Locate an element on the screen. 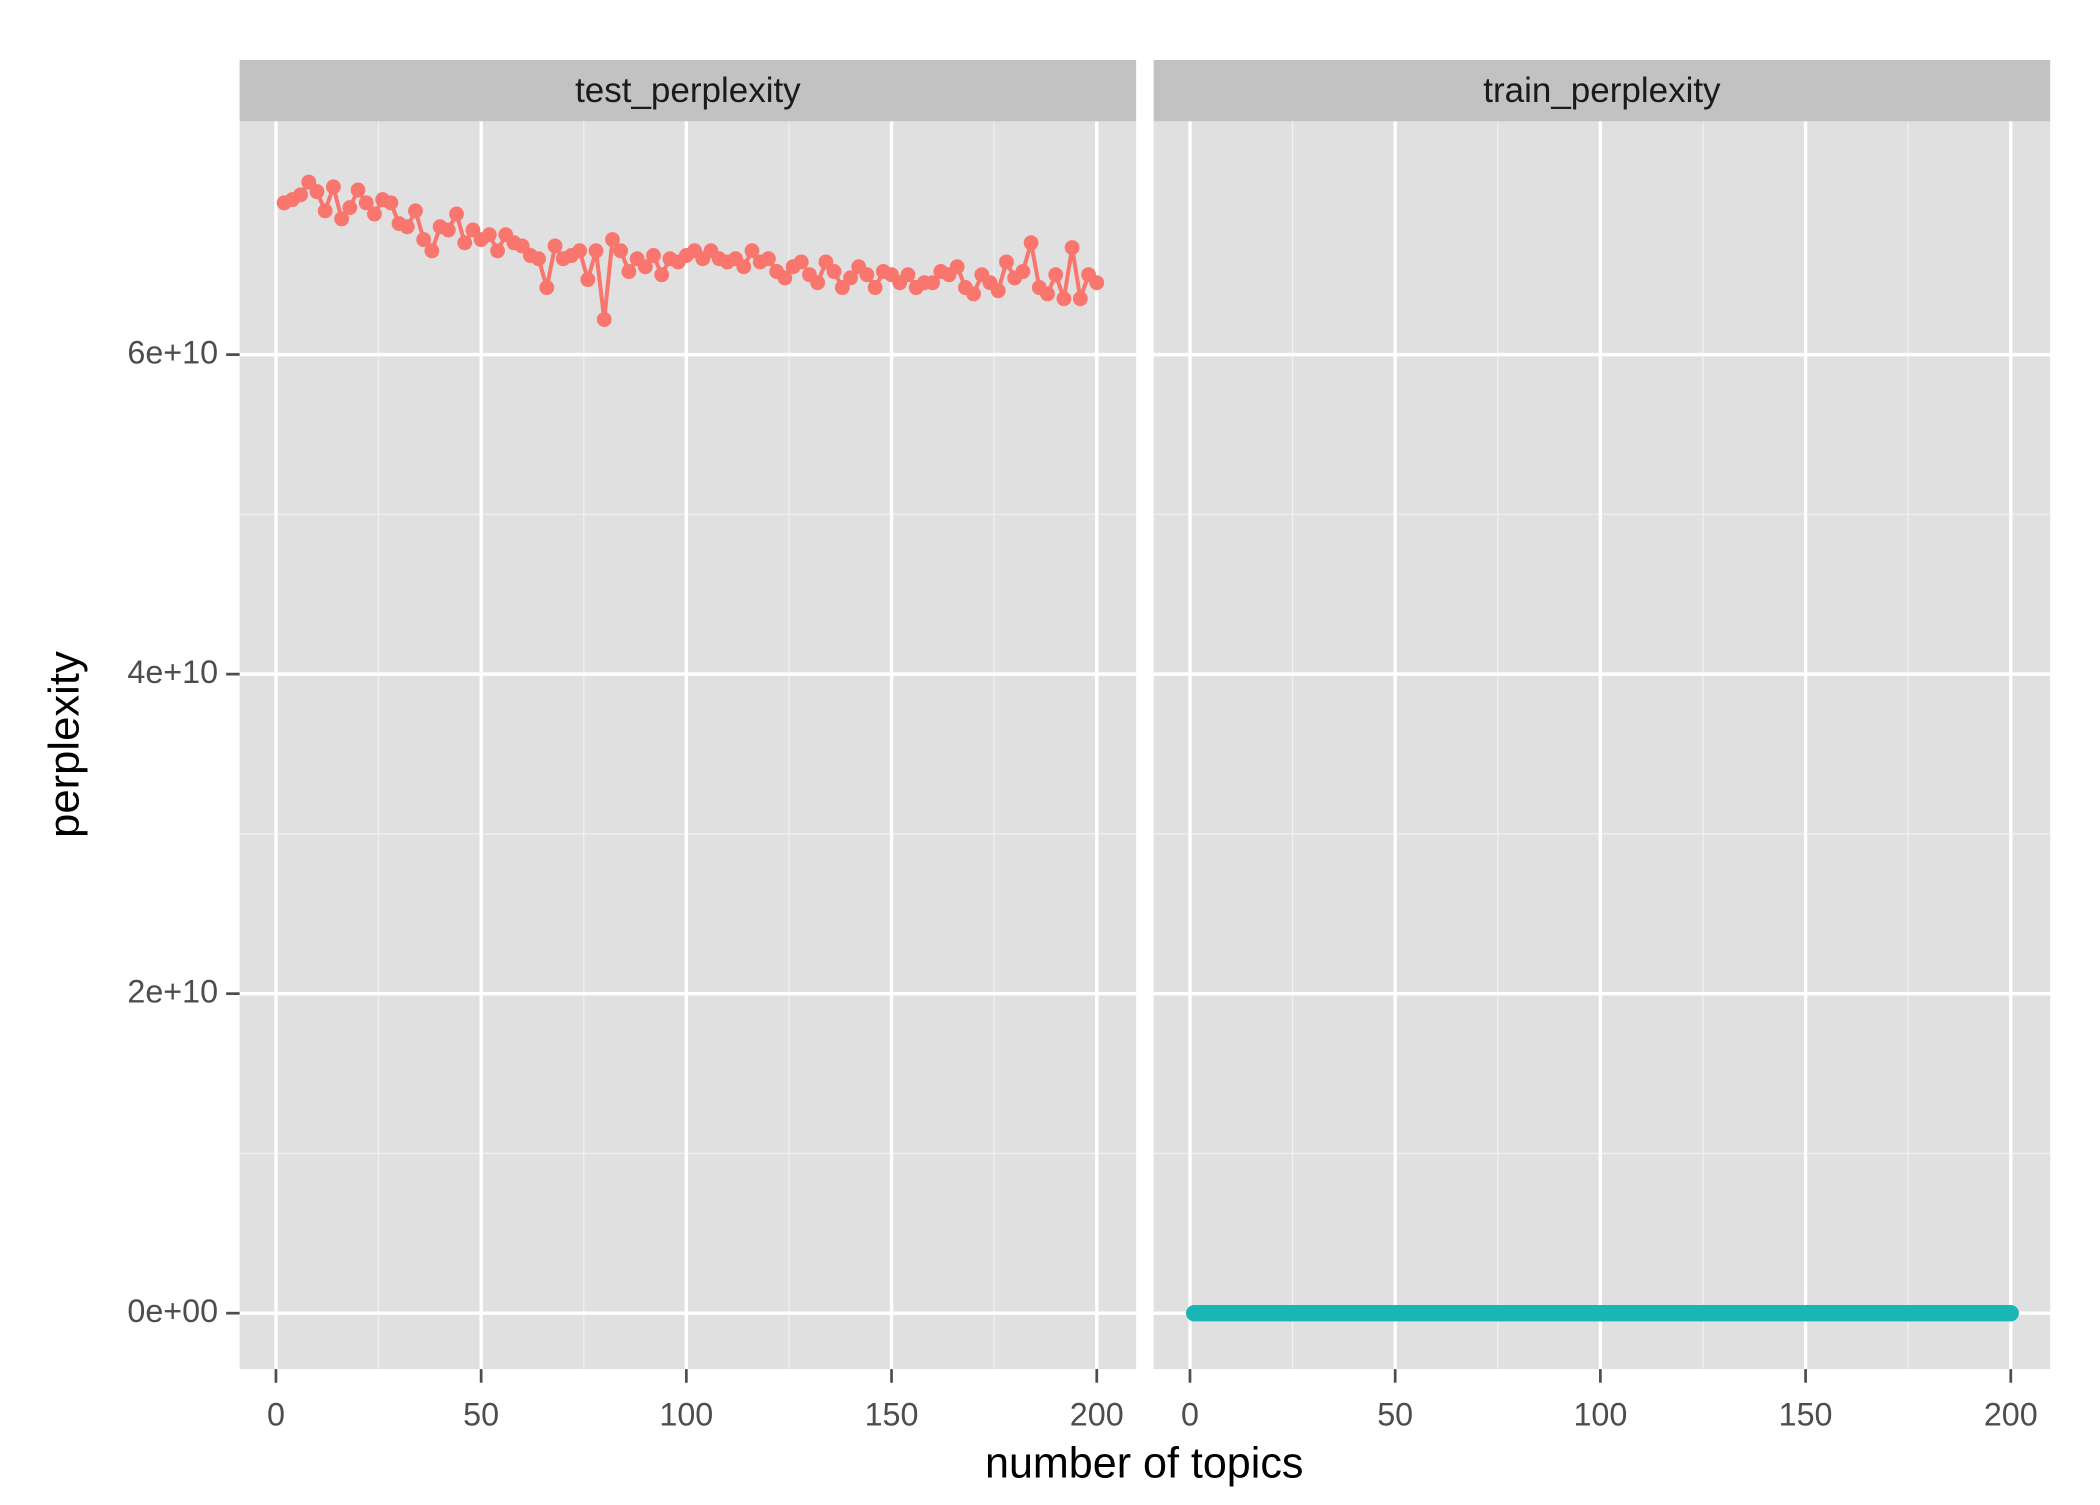 This screenshot has height=1505, width=2100. y-axis-title: perplexity is located at coordinates (65, 744).